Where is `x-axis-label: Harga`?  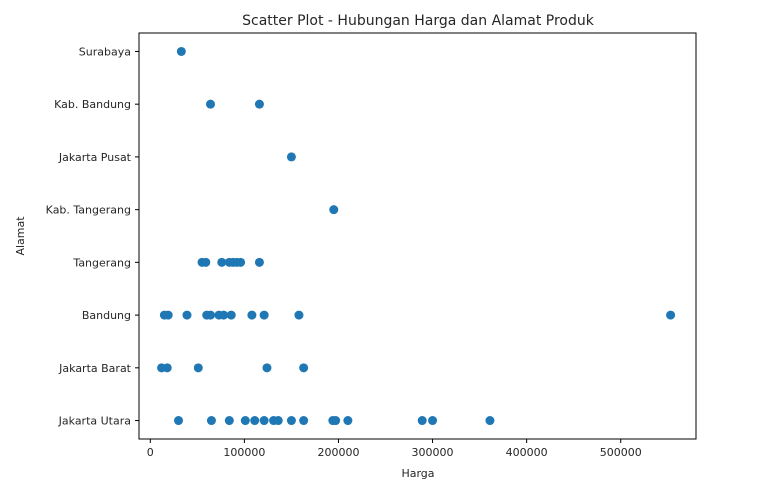 x-axis-label: Harga is located at coordinates (417, 473).